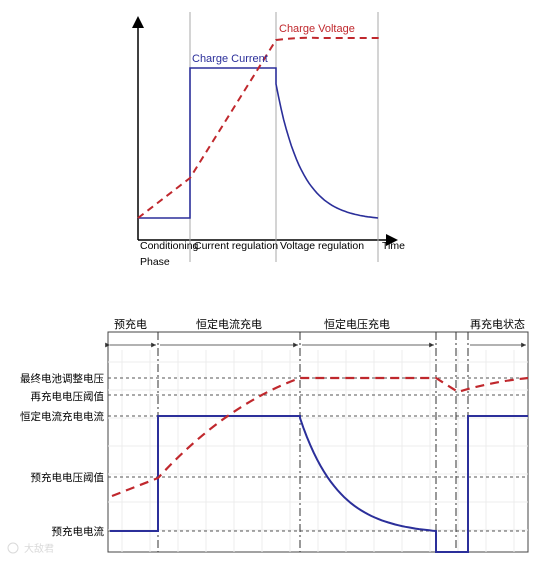 Image resolution: width=537 pixels, height=561 pixels. What do you see at coordinates (497, 324) in the screenshot?
I see `bottom-phase-recharge: 再充电状态` at bounding box center [497, 324].